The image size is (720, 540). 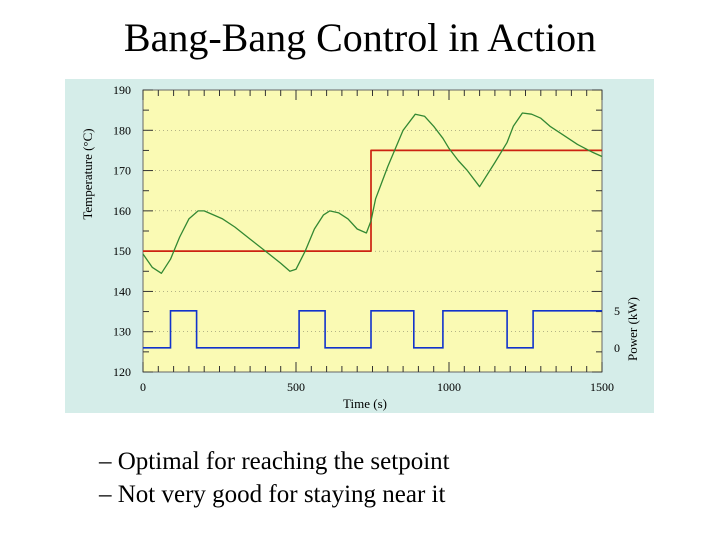 What do you see at coordinates (360, 37) in the screenshot?
I see `slide-title: Bang-Bang Control in Action` at bounding box center [360, 37].